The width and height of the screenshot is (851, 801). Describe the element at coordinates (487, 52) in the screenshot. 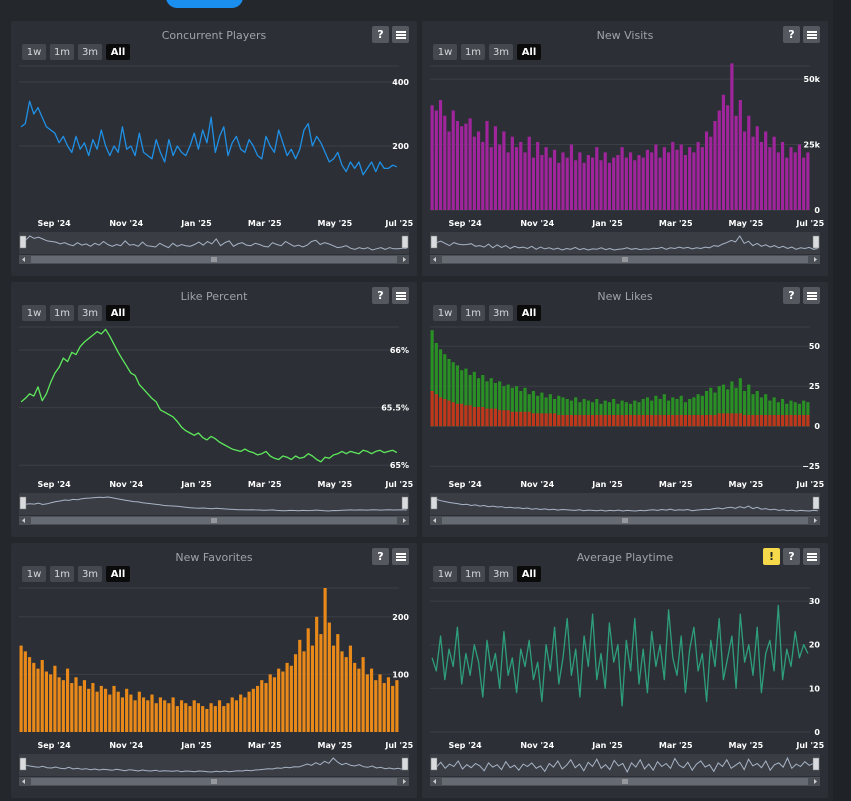

I see `range-selector: 1w 1m 3m All` at that location.